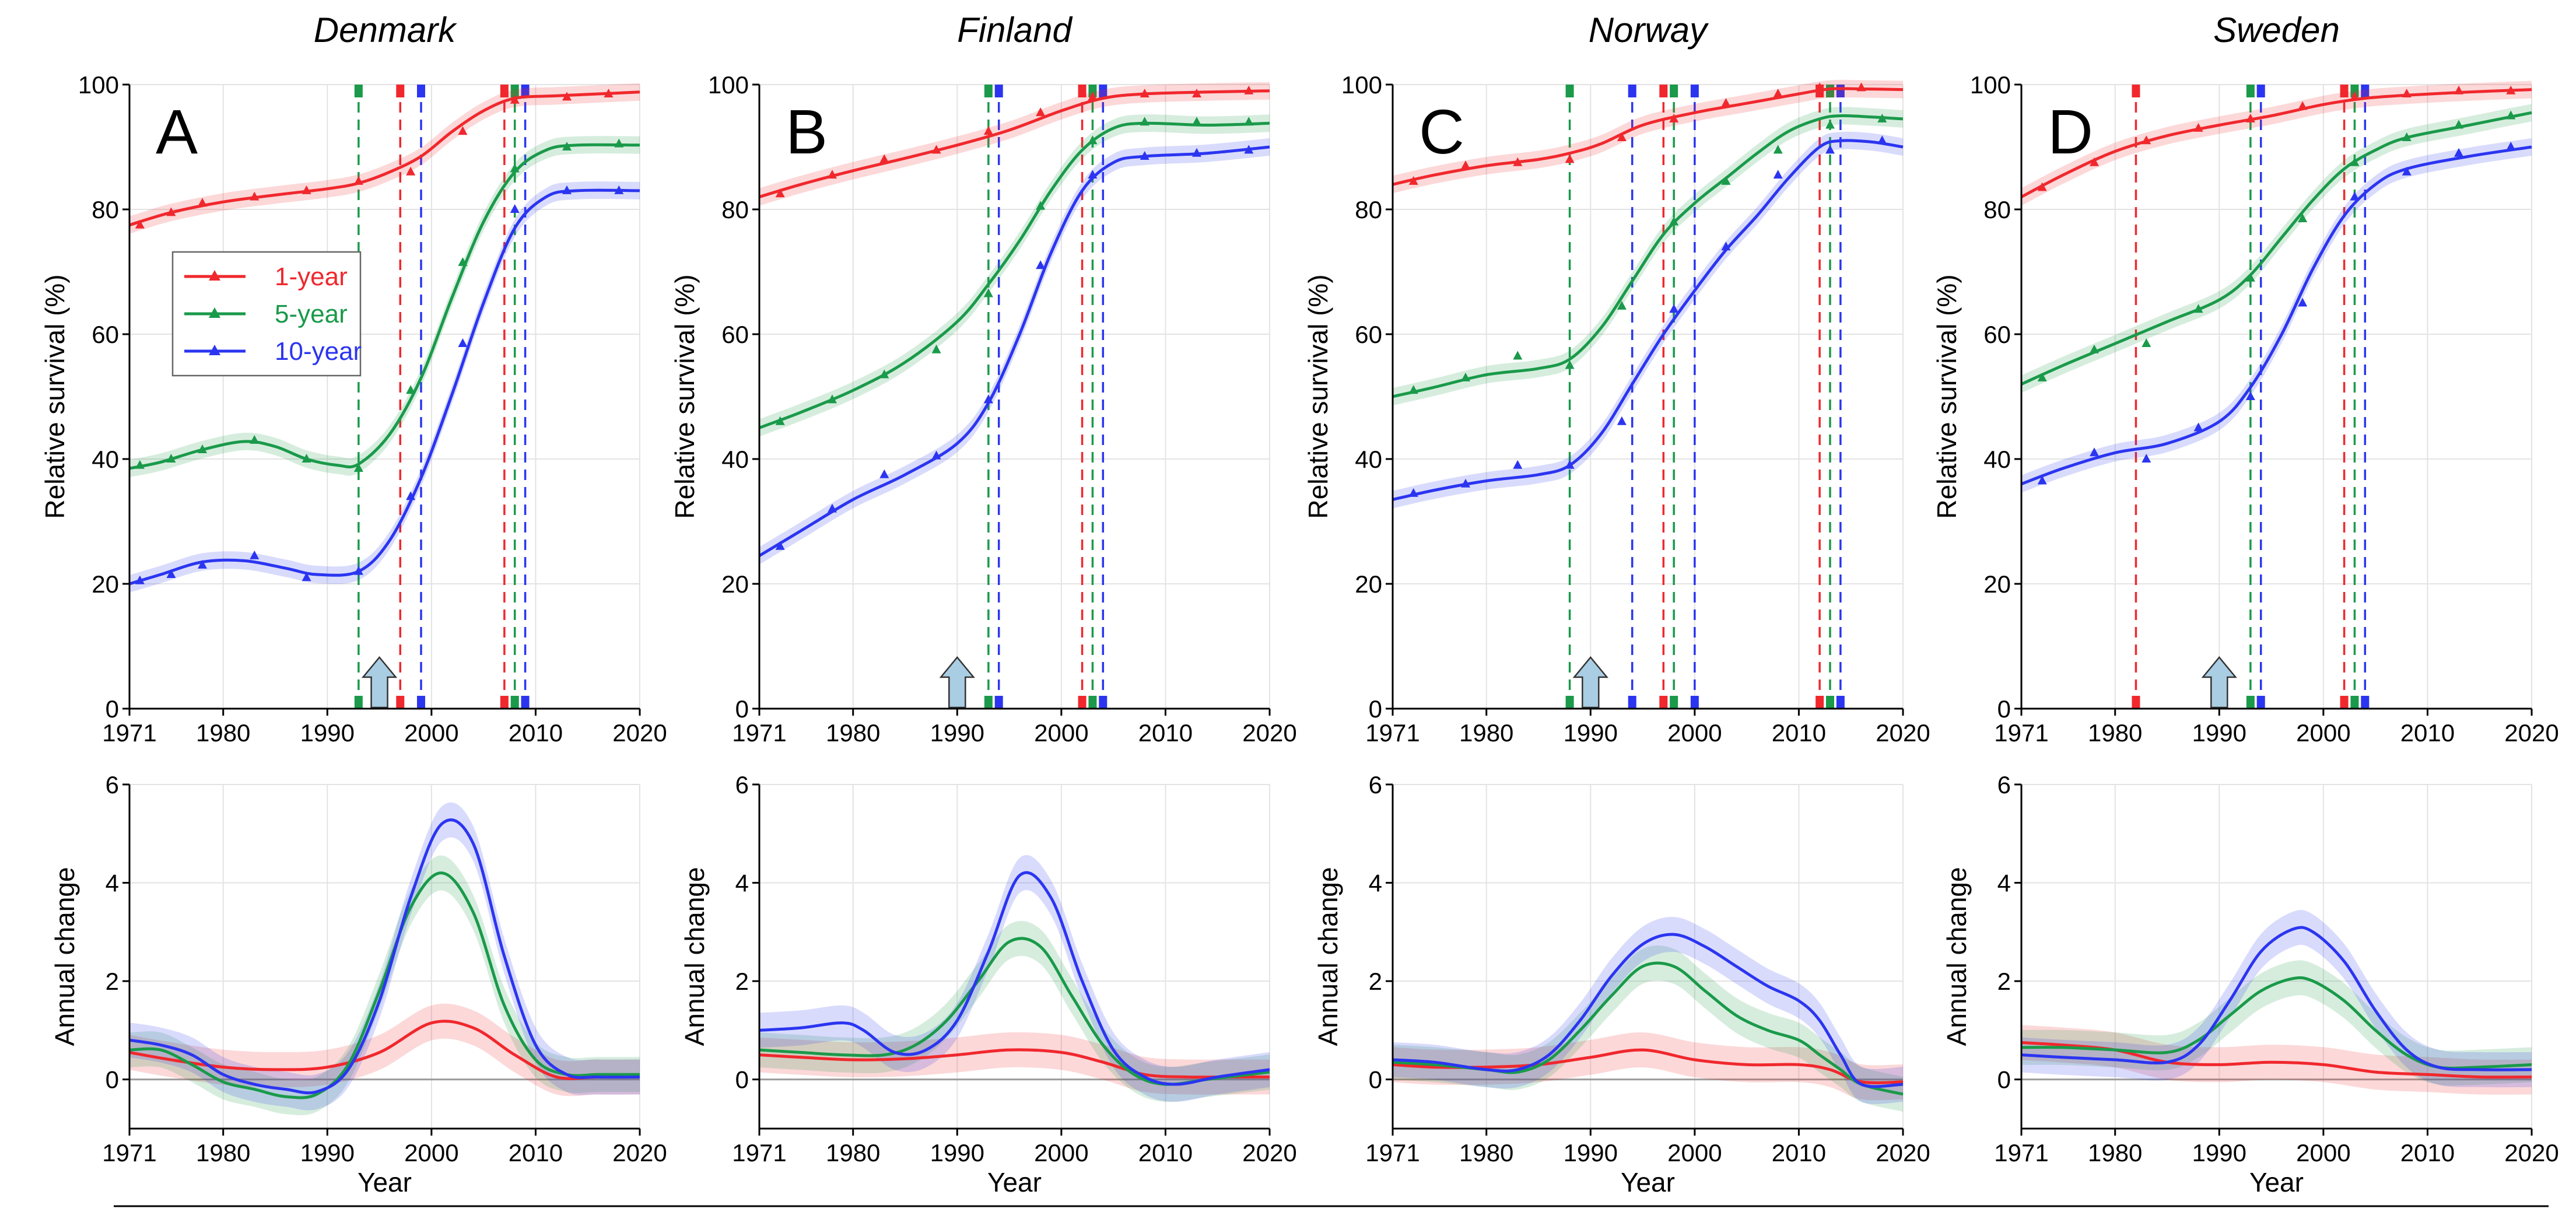 The height and width of the screenshot is (1219, 2576). What do you see at coordinates (2115, 733) in the screenshot?
I see `x-tick-label: 1980` at bounding box center [2115, 733].